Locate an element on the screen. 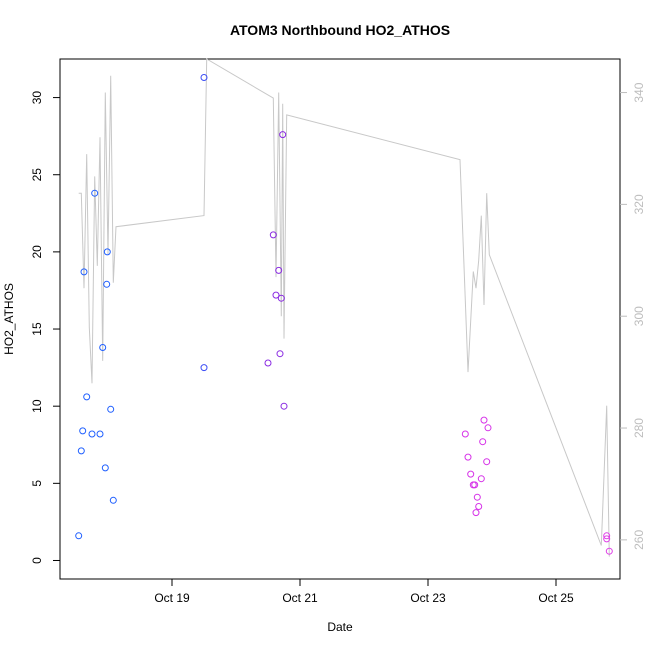  y2-tick-label: 280 is located at coordinates (639, 428).